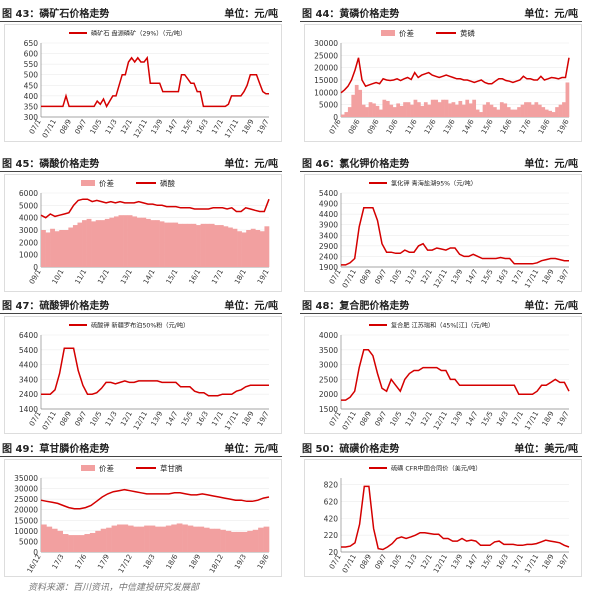  What do you see at coordinates (263, 562) in the screenshot?
I see `x-tick-label: 19/6` at bounding box center [263, 562].